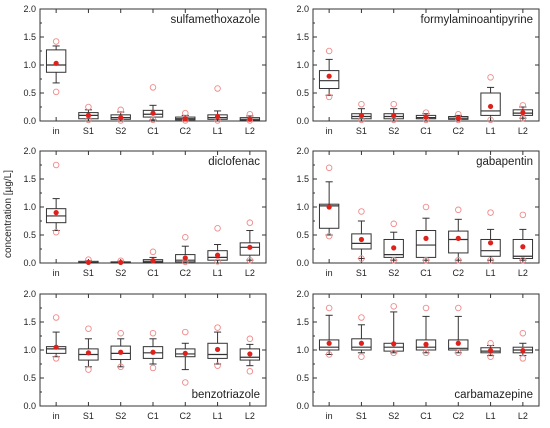 Image resolution: width=550 pixels, height=428 pixels. I want to click on x-tick-label-L2: L2, so click(523, 273).